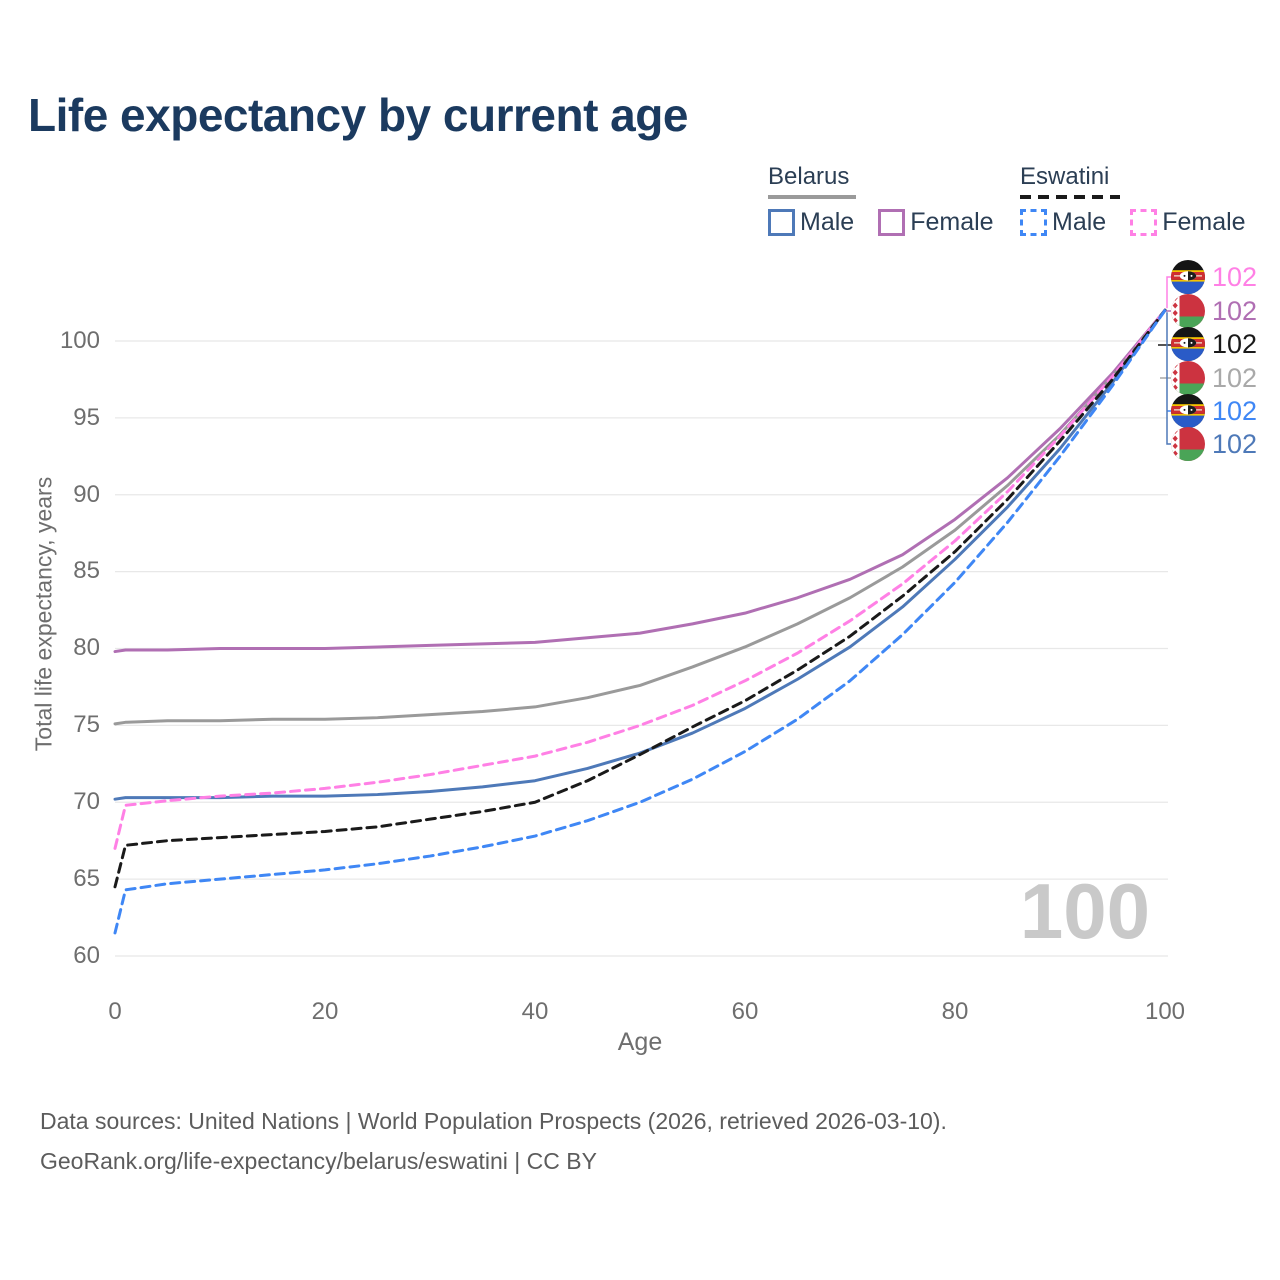 The height and width of the screenshot is (1280, 1280). Describe the element at coordinates (1033, 222) in the screenshot. I see `eswatini-male-swatch-icon` at that location.